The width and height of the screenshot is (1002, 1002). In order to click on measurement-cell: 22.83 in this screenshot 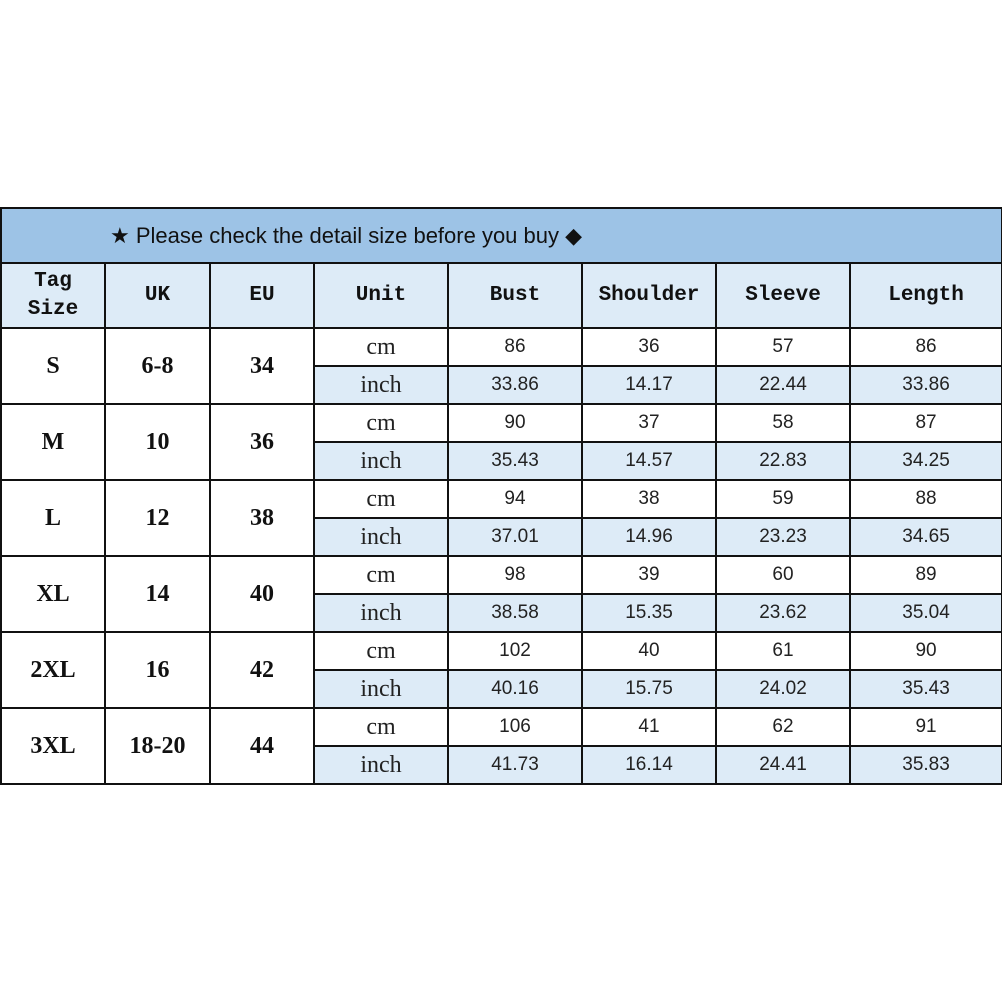, I will do `click(783, 461)`.